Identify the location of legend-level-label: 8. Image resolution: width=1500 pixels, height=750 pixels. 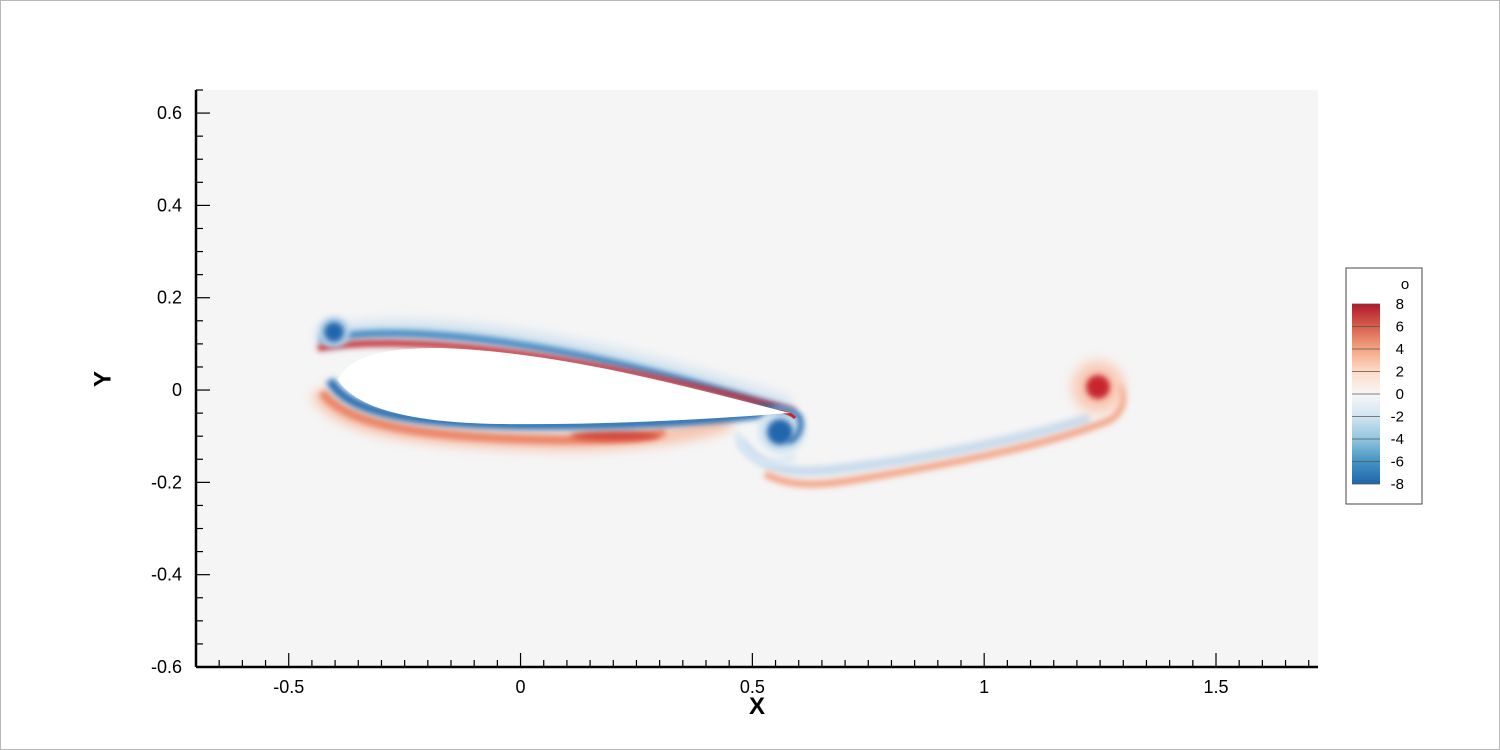
(1400, 304).